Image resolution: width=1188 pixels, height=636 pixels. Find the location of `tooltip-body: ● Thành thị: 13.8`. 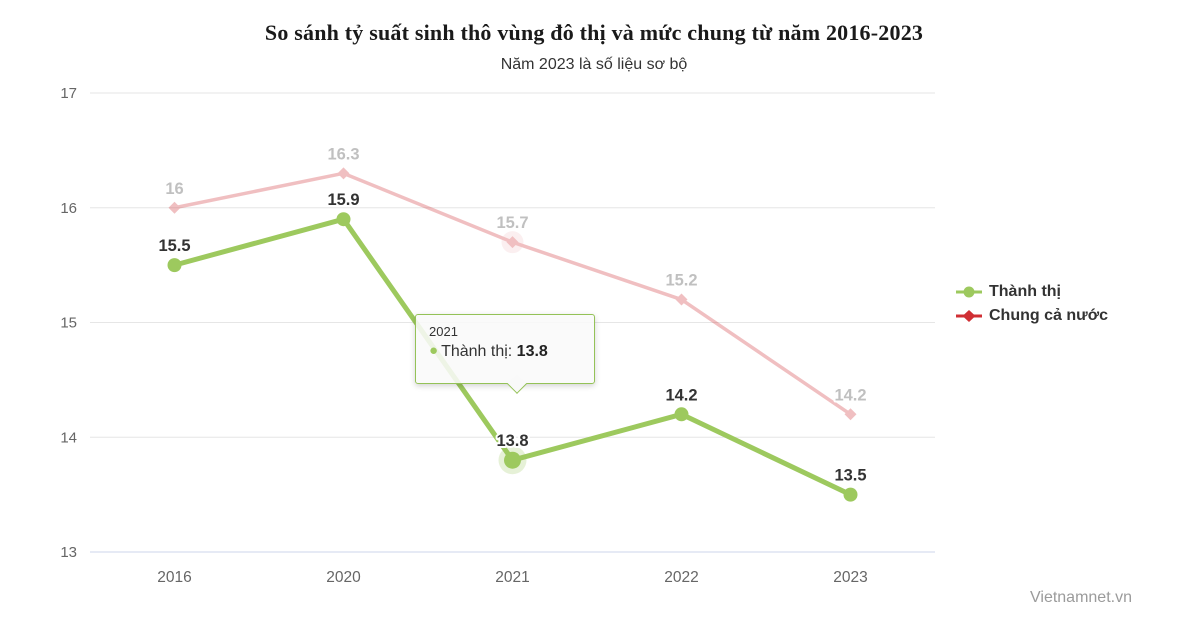

tooltip-body: ● Thành thị: 13.8 is located at coordinates (488, 351).